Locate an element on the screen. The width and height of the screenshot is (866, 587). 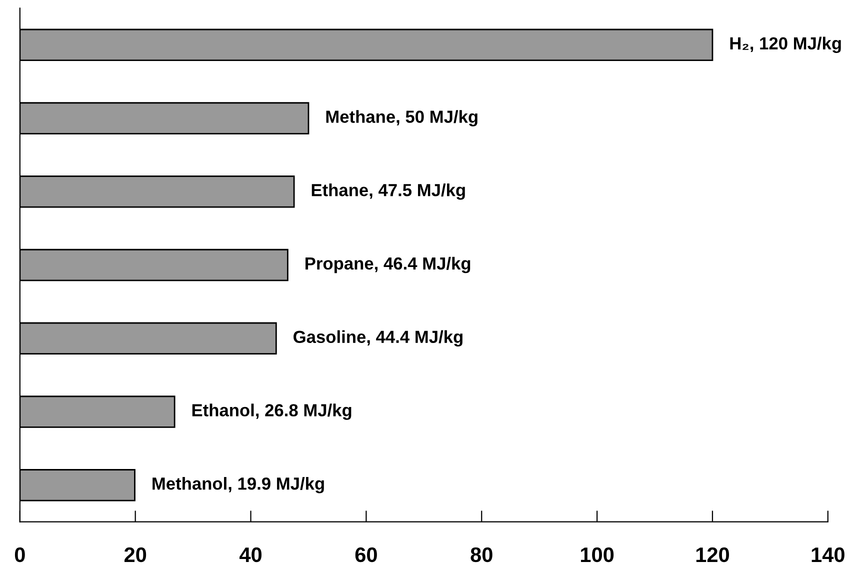
x-tick-label: 40 is located at coordinates (251, 554).